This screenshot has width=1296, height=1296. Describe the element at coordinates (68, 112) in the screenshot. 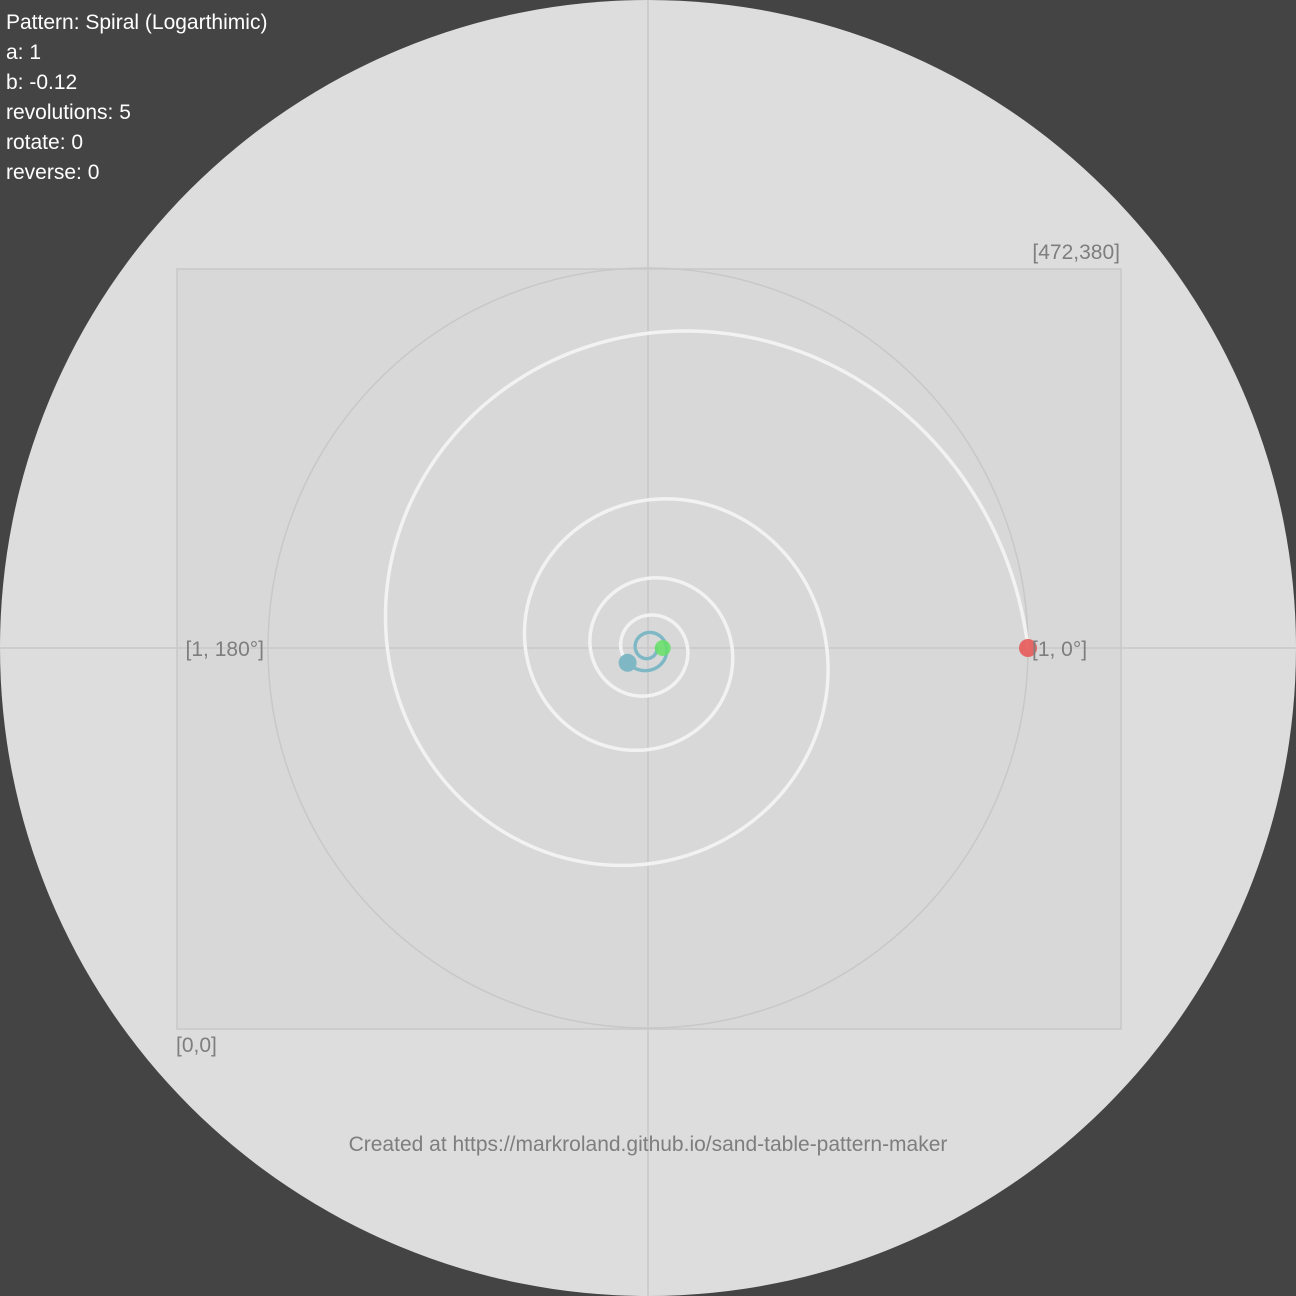

I see `param-revolutions-text: revolutions: 5` at that location.